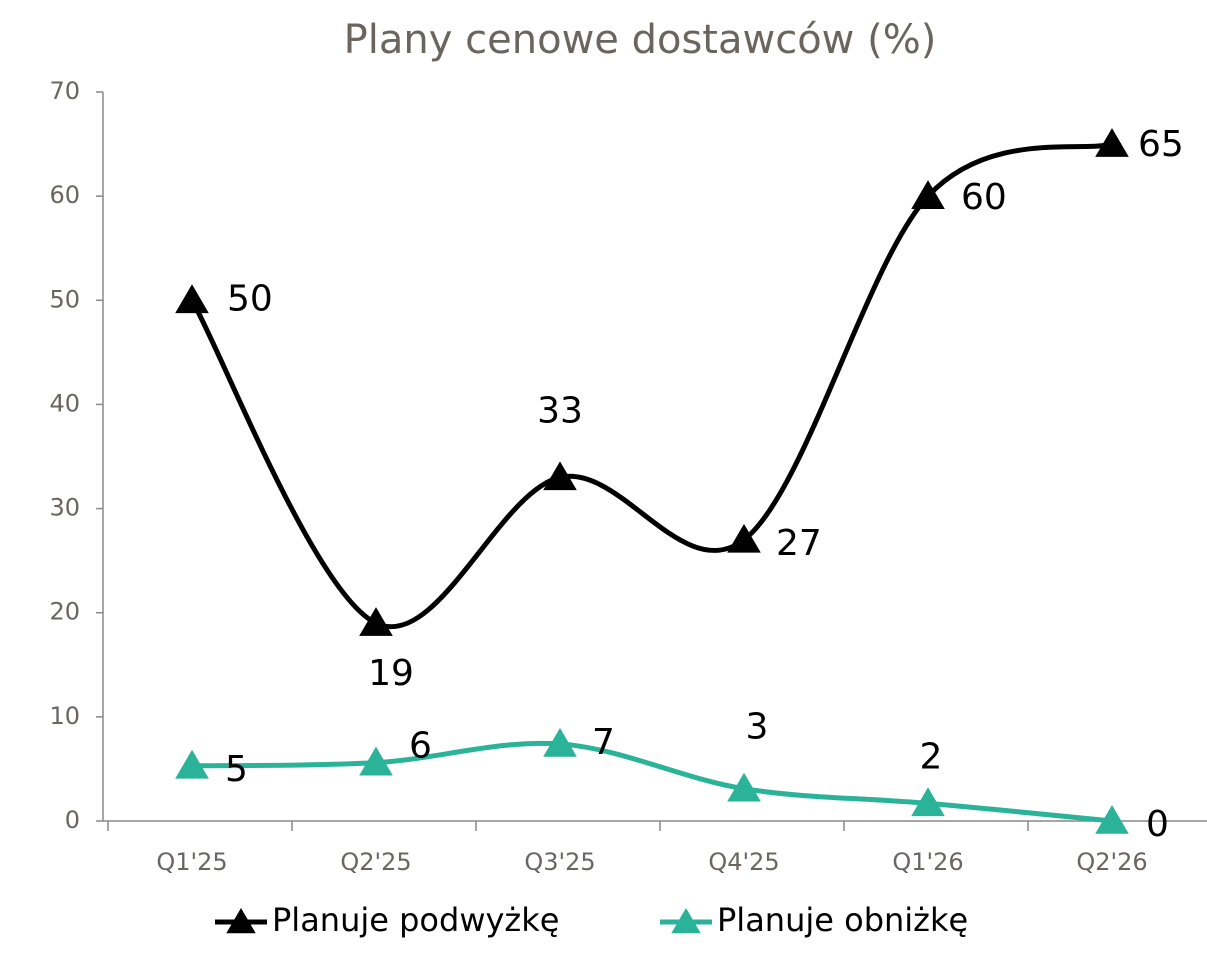 The height and width of the screenshot is (953, 1207). Describe the element at coordinates (375, 862) in the screenshot. I see `x-tick-label: Q2'25` at that location.